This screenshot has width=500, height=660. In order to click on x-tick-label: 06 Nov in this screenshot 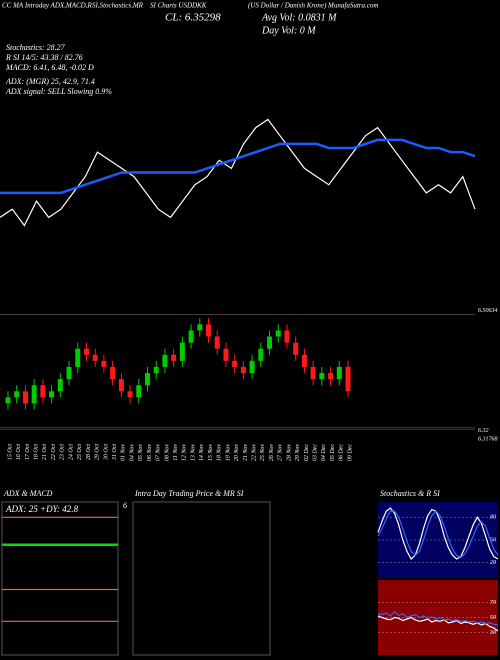, I will do `click(150, 453)`.